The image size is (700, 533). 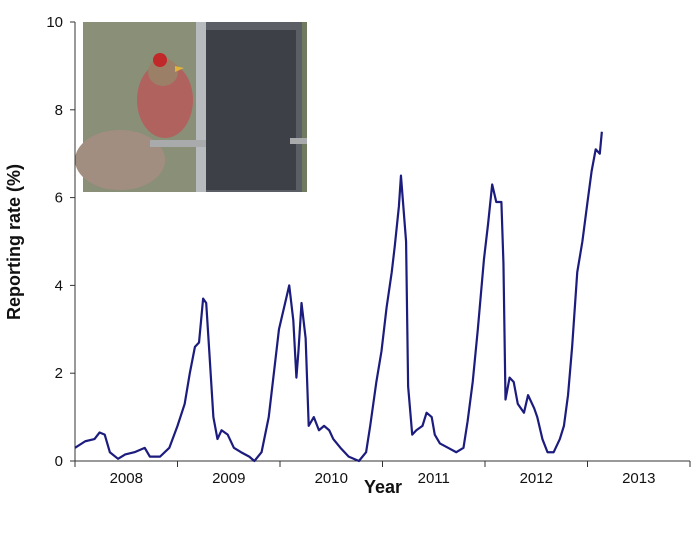 I want to click on photo, so click(x=191, y=107).